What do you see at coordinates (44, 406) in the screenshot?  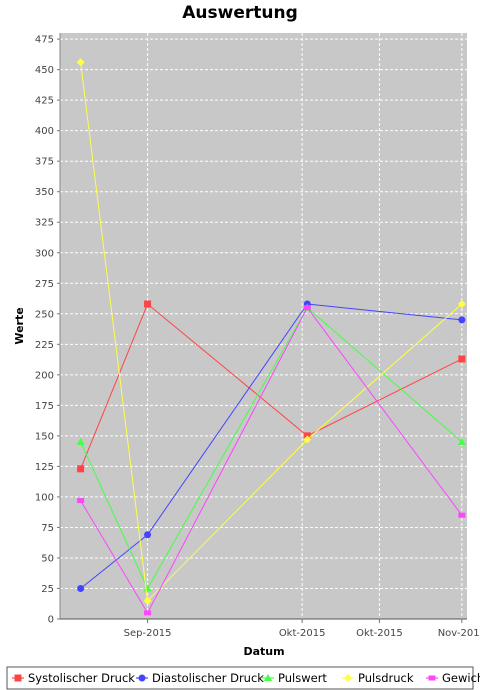 I see `y-tick-label: 175` at bounding box center [44, 406].